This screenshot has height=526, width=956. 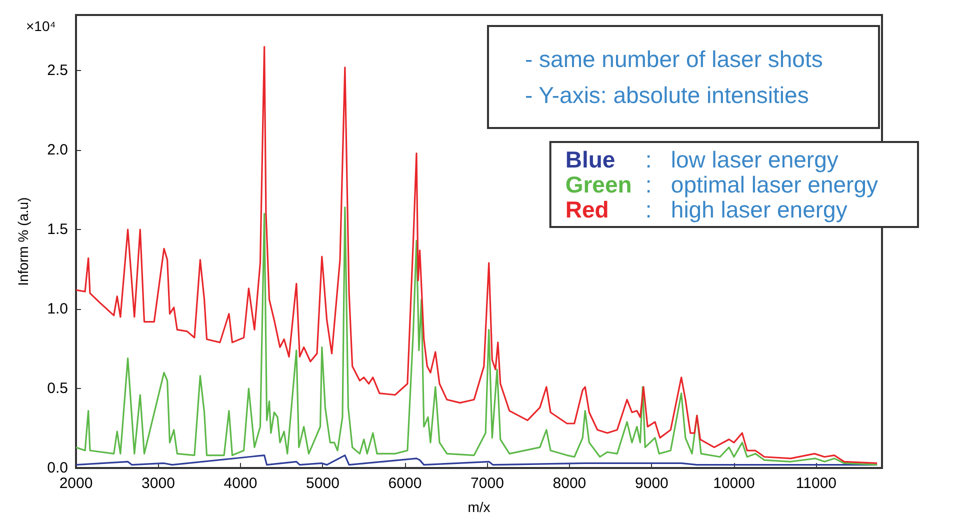 What do you see at coordinates (706, 209) in the screenshot?
I see `text: Red : high laser energy` at bounding box center [706, 209].